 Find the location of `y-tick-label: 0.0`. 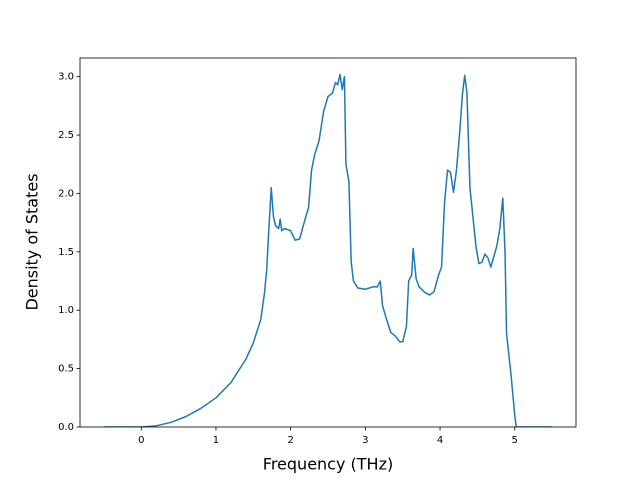

y-tick-label: 0.0 is located at coordinates (66, 427).